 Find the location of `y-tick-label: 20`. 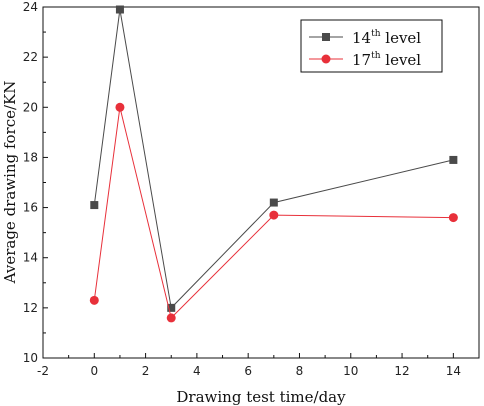

y-tick-label: 20 is located at coordinates (30, 107).